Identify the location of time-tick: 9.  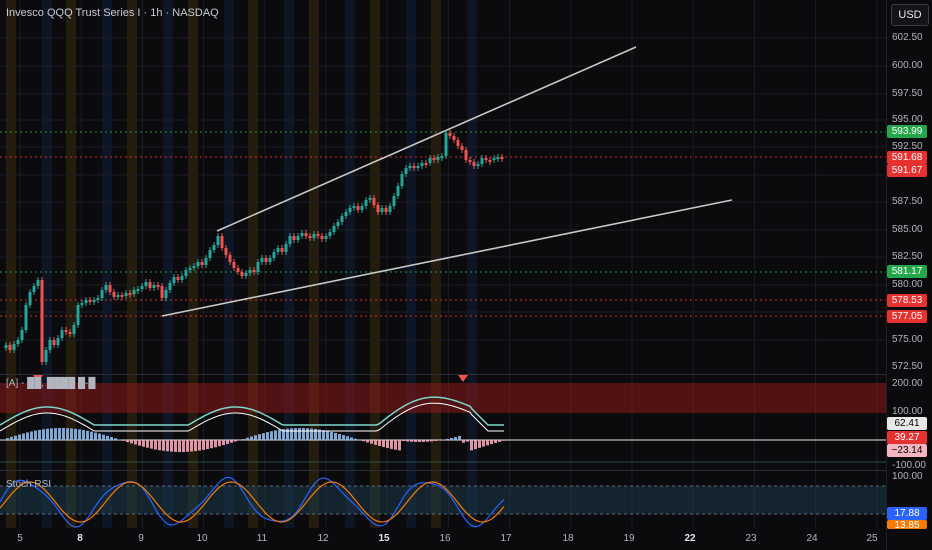
(141, 538).